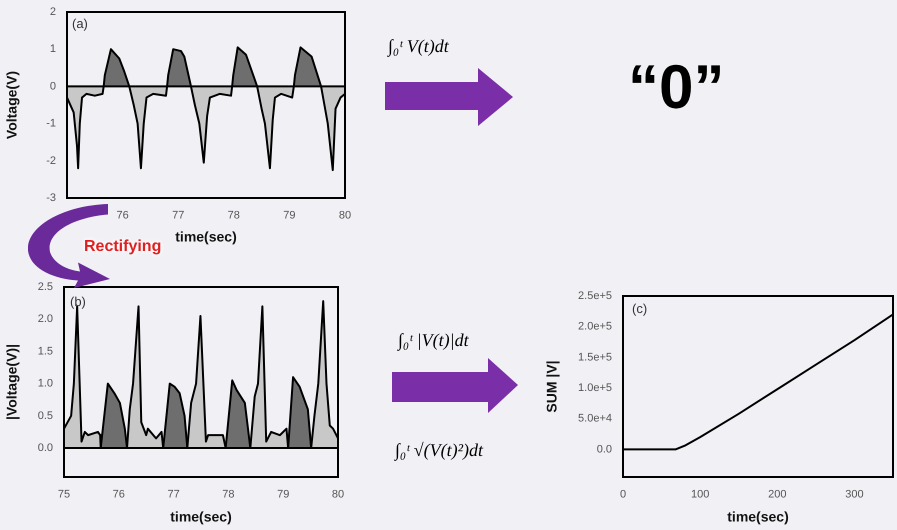  What do you see at coordinates (45, 287) in the screenshot?
I see `y-tick-label: 2.5` at bounding box center [45, 287].